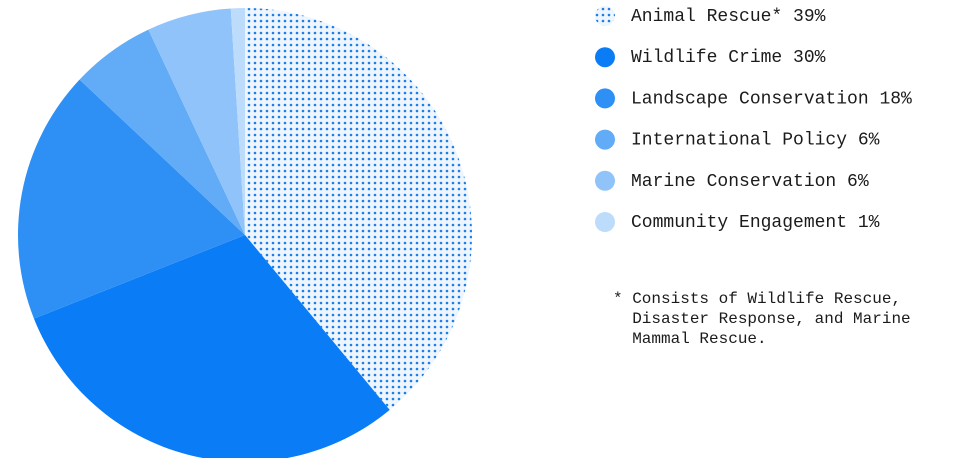  I want to click on legend-name: Wildlife Crime, so click(706, 58).